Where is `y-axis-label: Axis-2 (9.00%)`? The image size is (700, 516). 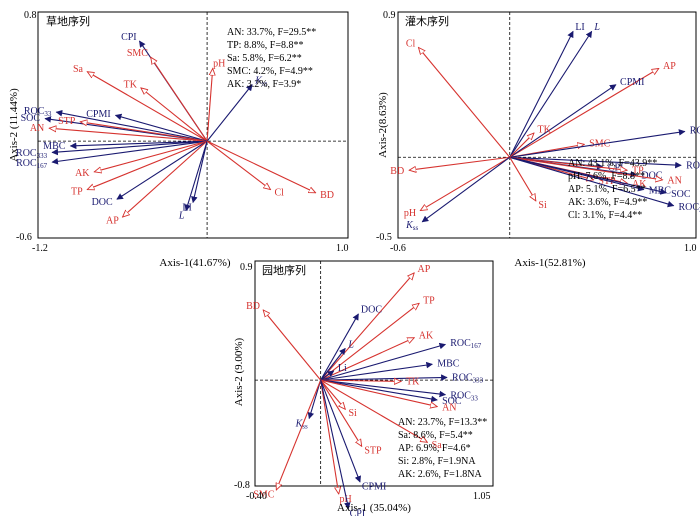 y-axis-label: Axis-2 (9.00%) is located at coordinates (239, 371).